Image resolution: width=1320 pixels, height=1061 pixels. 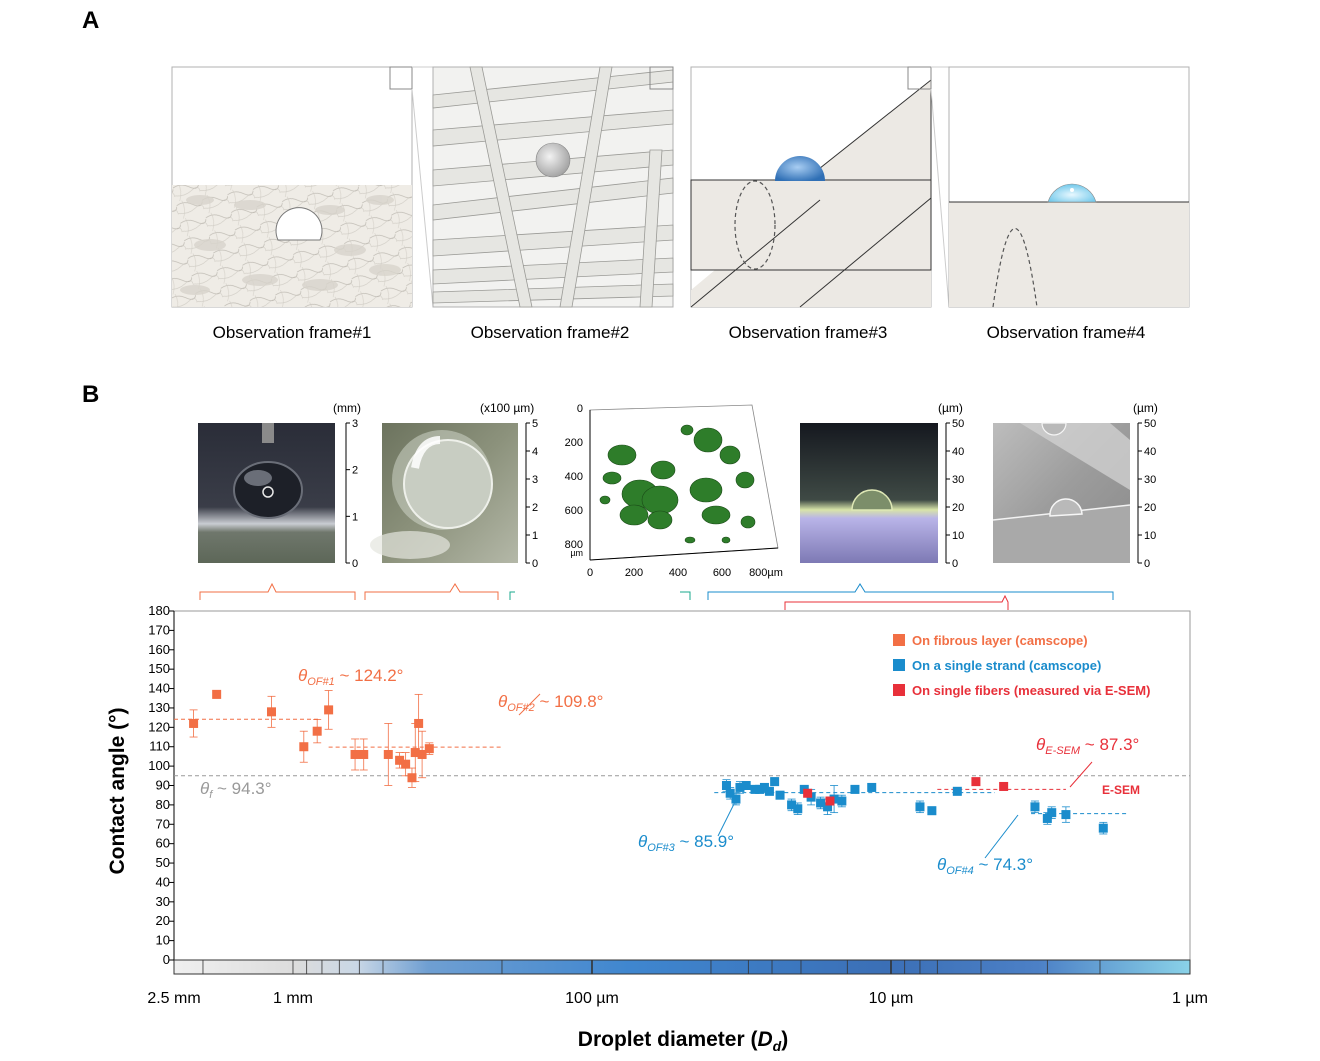 I want to click on reference-label: θOF#4 ~ 74.3°, so click(x=985, y=866).